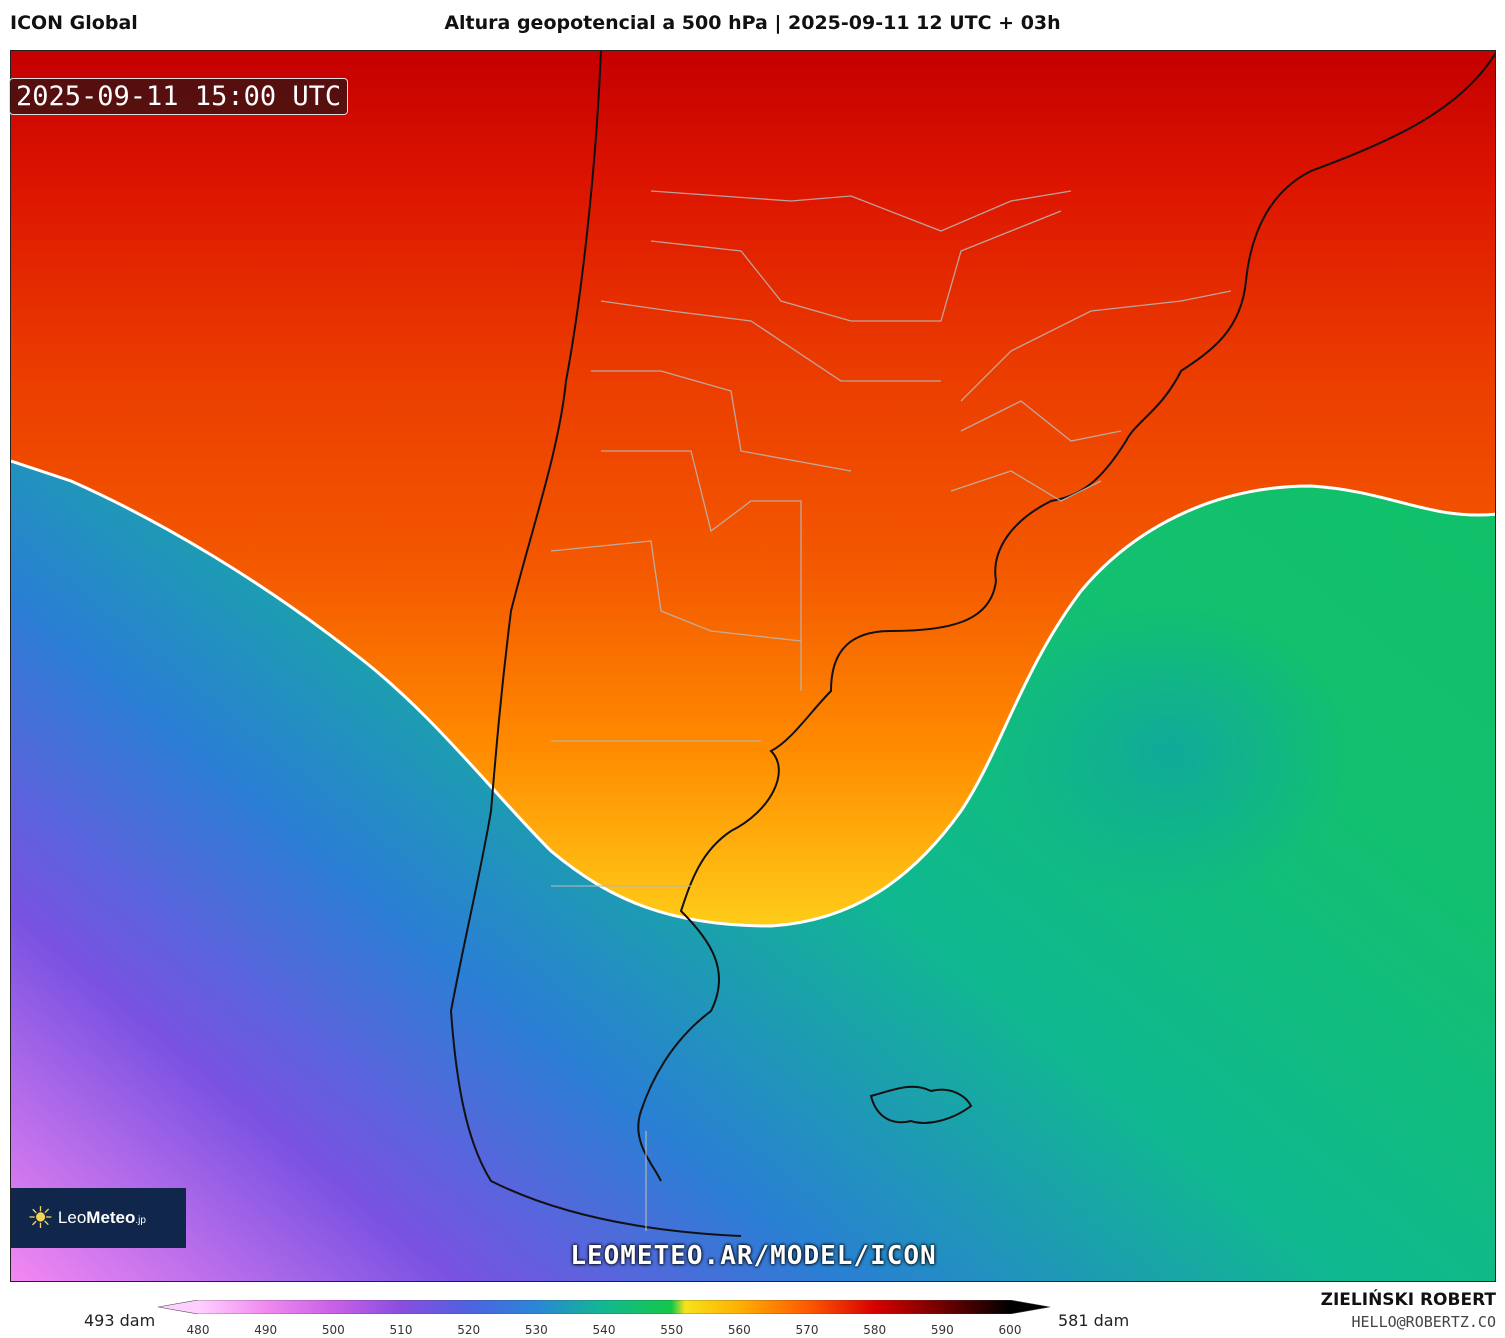  Describe the element at coordinates (333, 1330) in the screenshot. I see `colorbar-tick-label: 500` at that location.